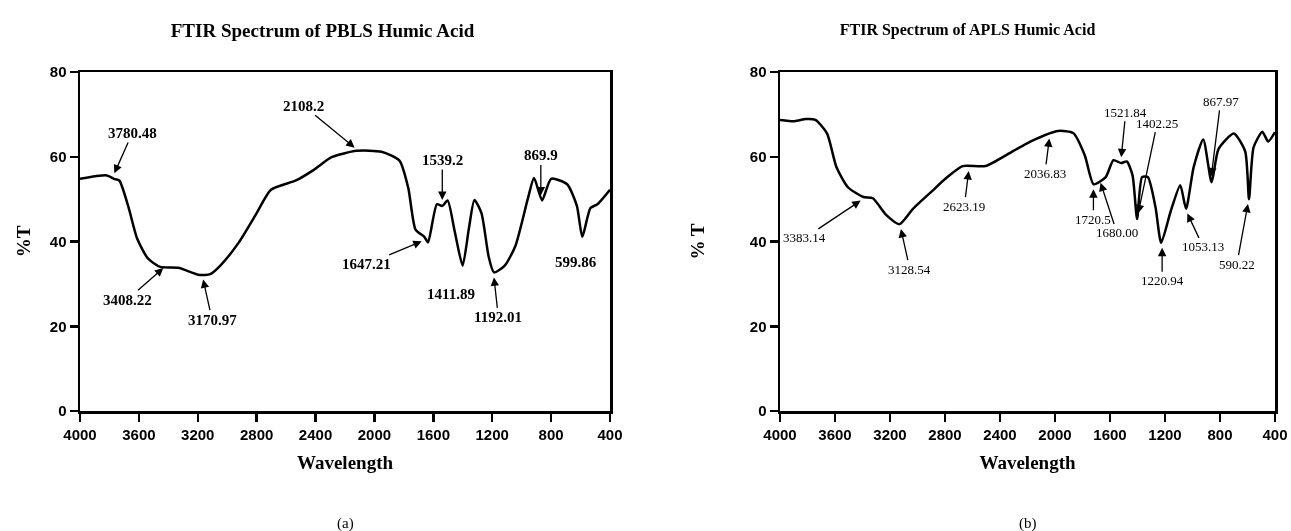 The image size is (1291, 531). I want to click on annotation: 3780.48, so click(132, 133).